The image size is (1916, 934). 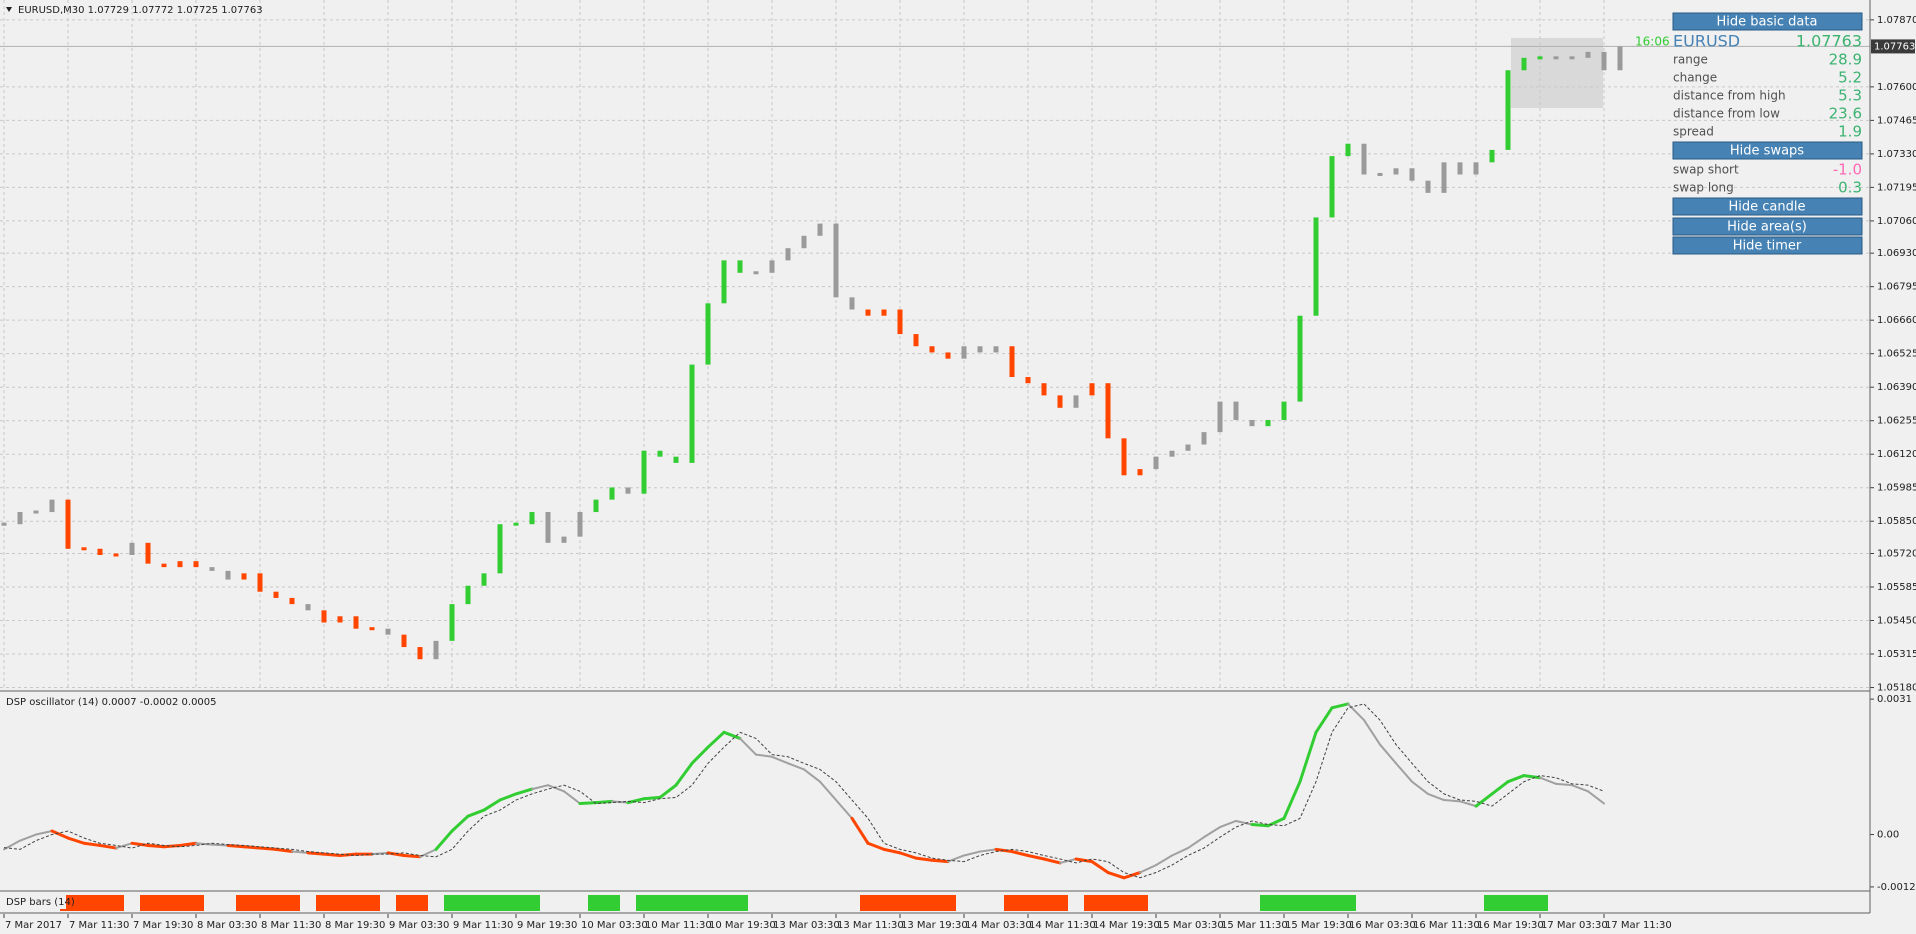 I want to click on y-tick-label: 1.05985, so click(x=1896, y=488).